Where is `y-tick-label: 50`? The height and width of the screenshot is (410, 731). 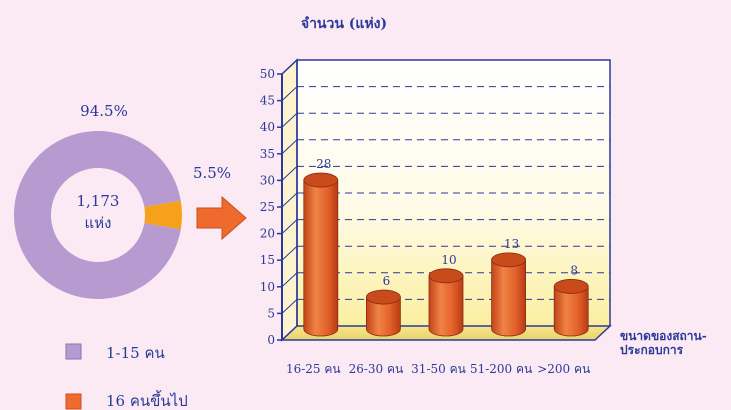 y-tick-label: 50 is located at coordinates (267, 74).